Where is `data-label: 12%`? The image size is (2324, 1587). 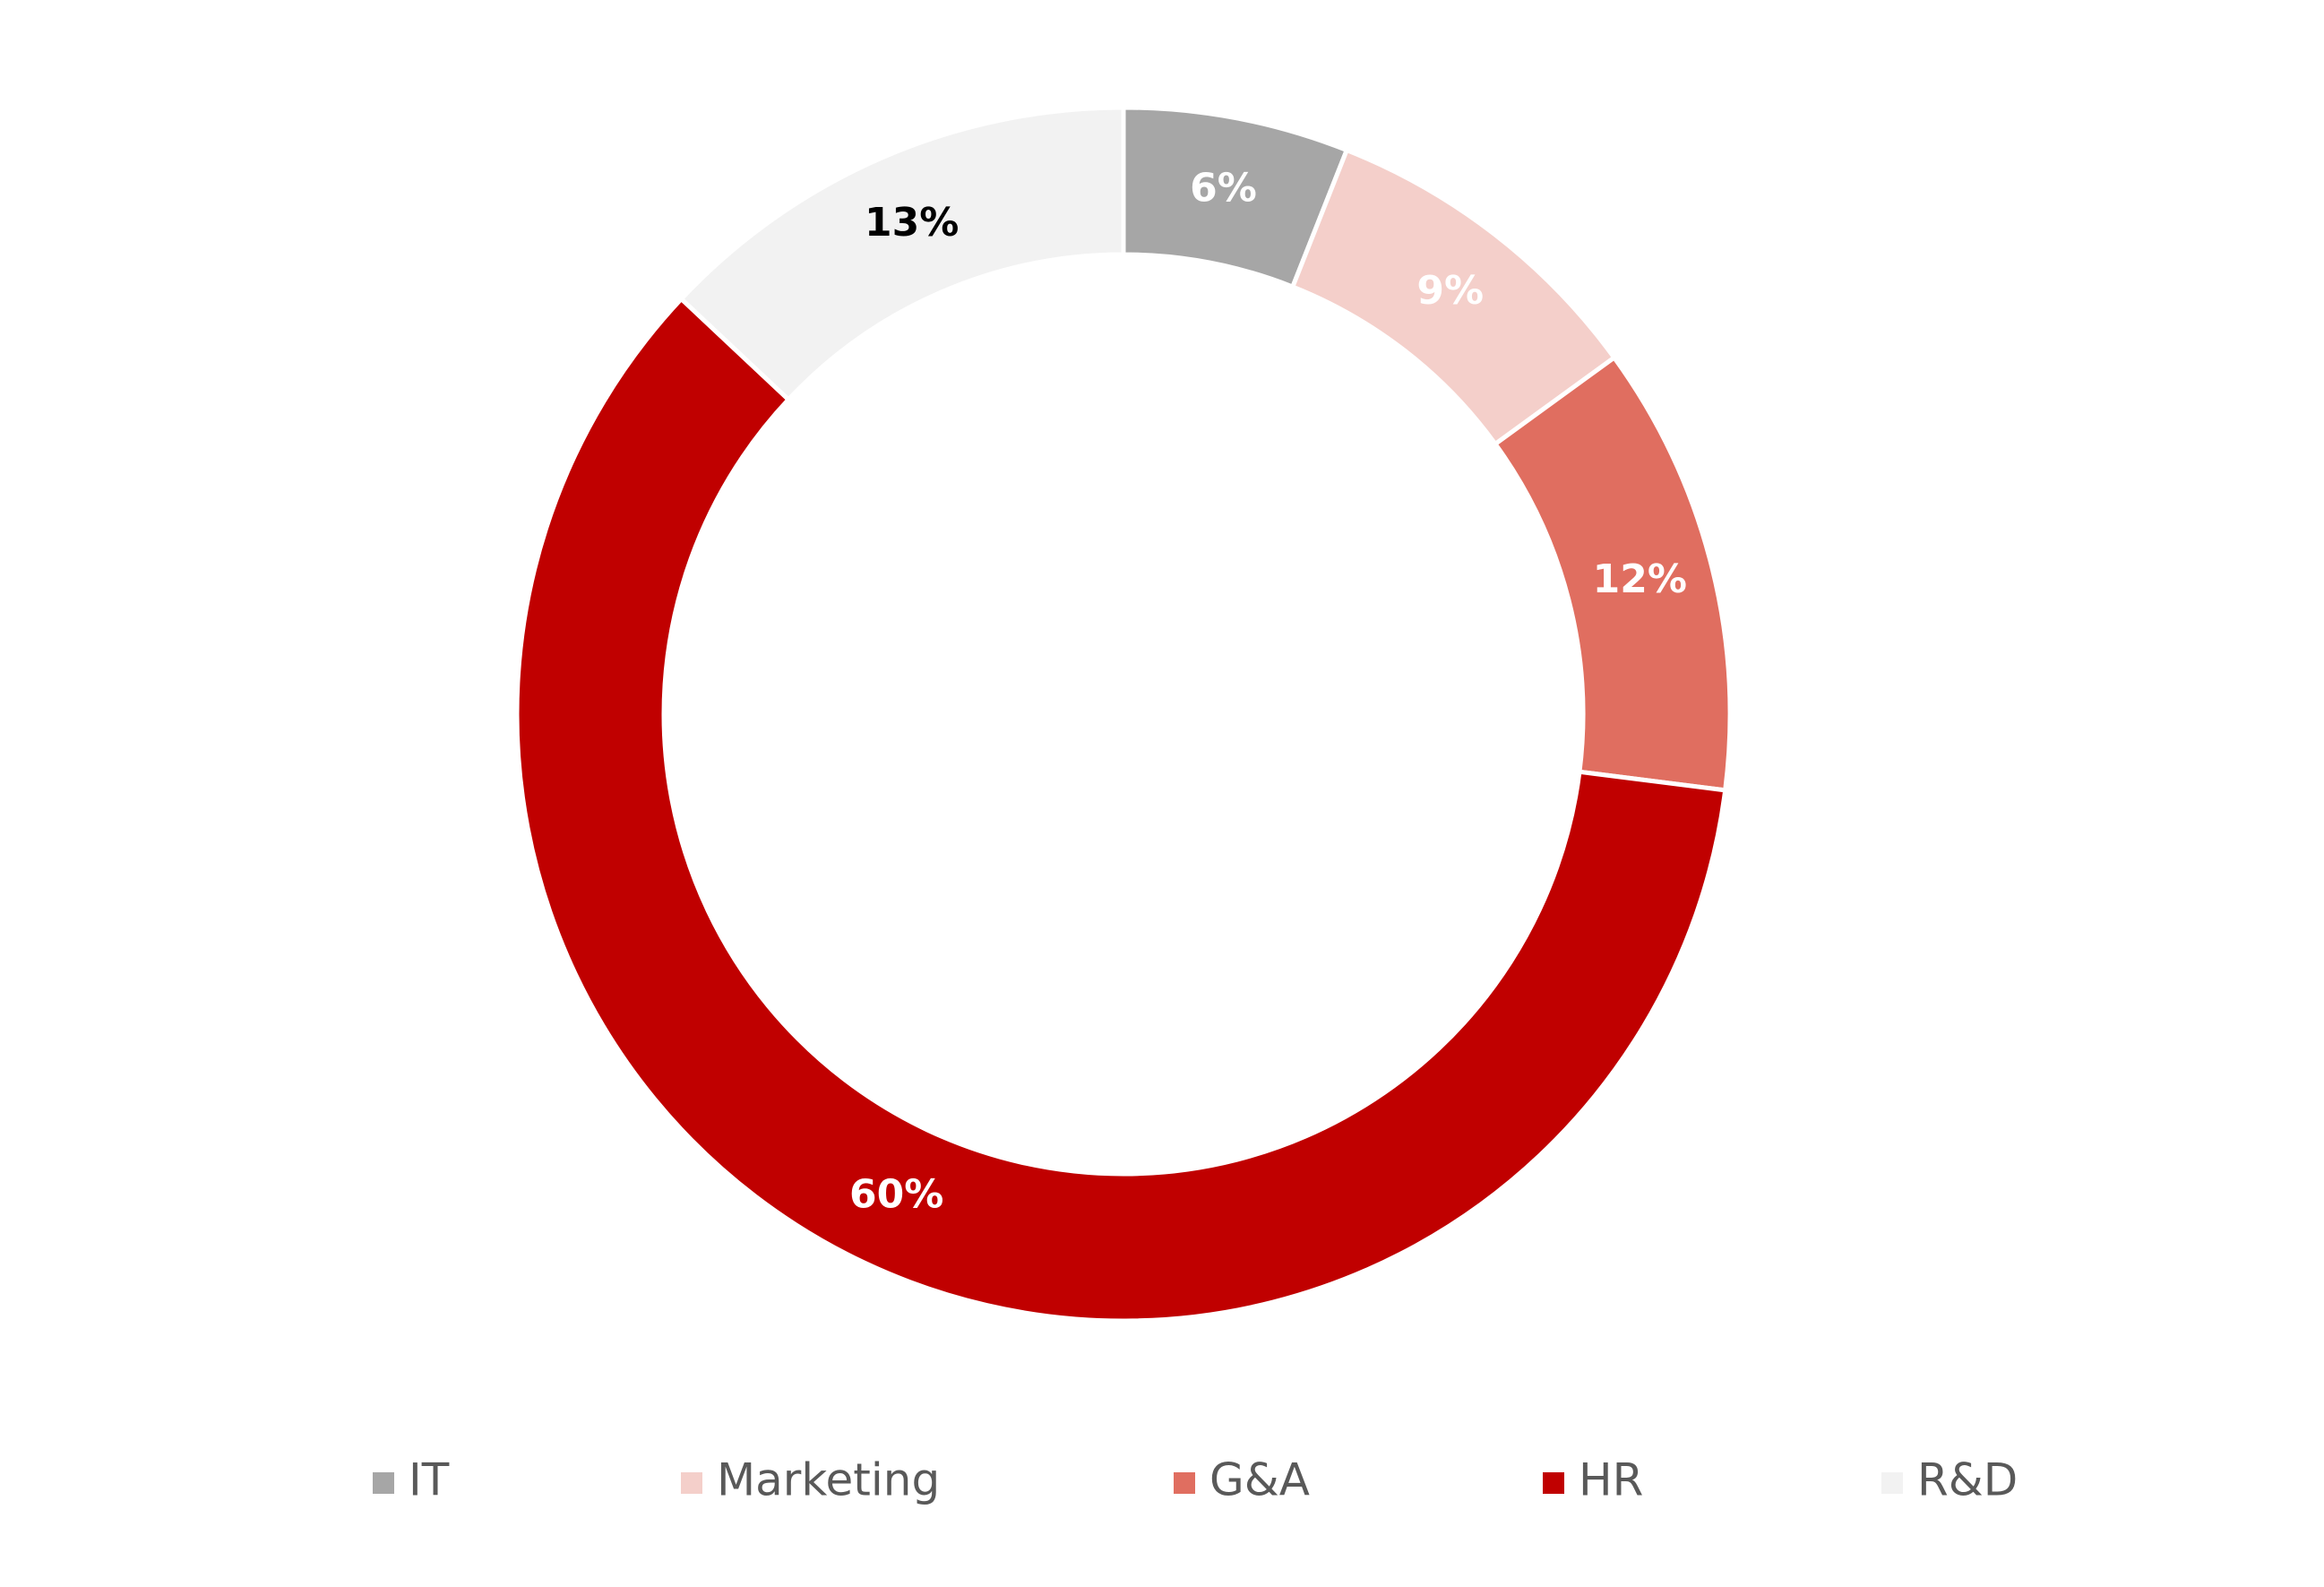
data-label: 12% is located at coordinates (1640, 579).